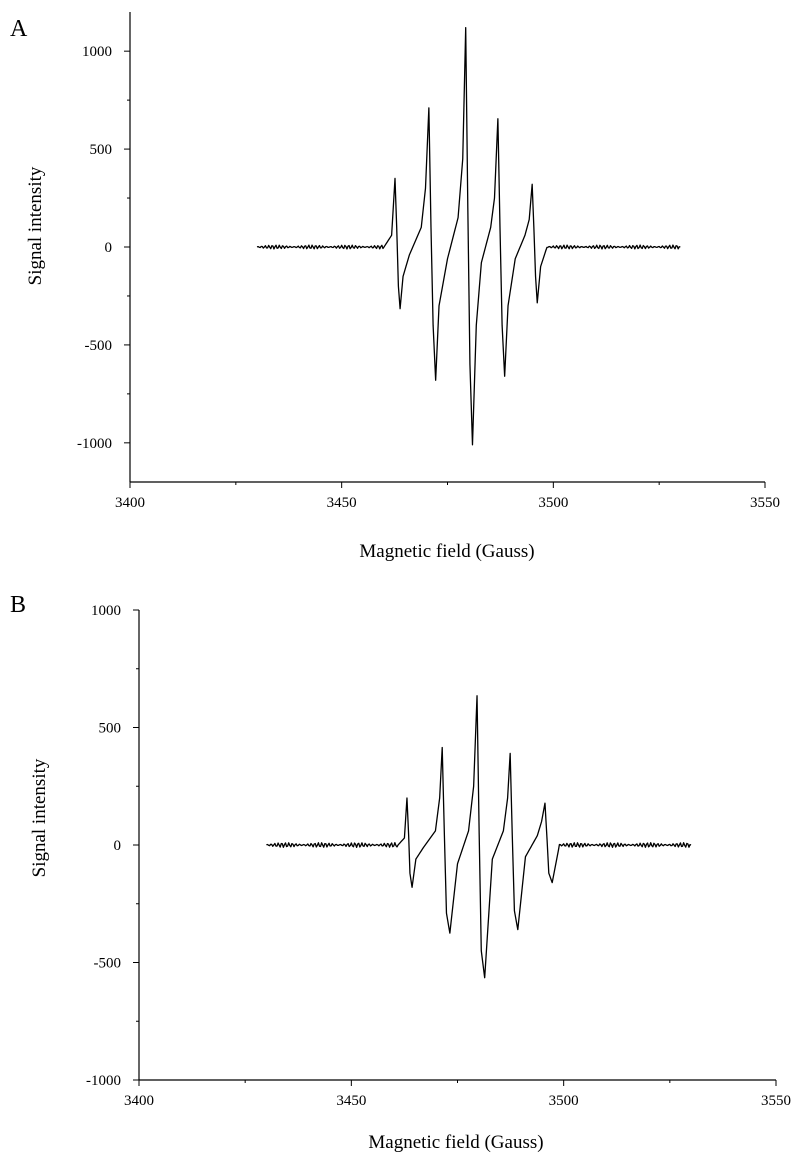 The height and width of the screenshot is (1154, 798). Describe the element at coordinates (109, 248) in the screenshot. I see `chart-a-y-tick-label: 0` at that location.